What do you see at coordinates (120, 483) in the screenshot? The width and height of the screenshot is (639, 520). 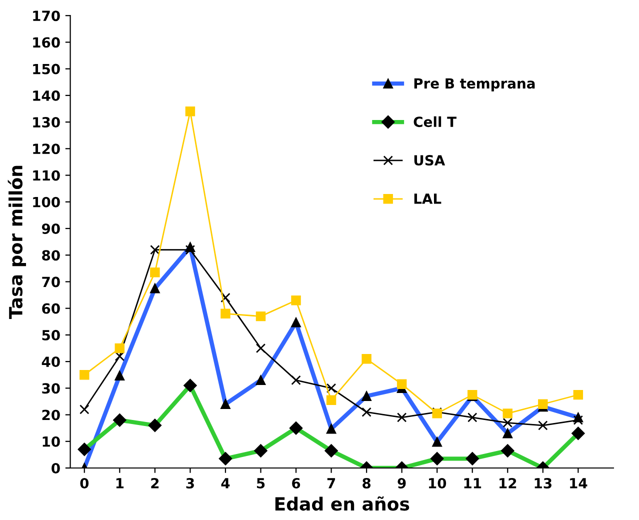 I see `x-tick-label: 1` at bounding box center [120, 483].